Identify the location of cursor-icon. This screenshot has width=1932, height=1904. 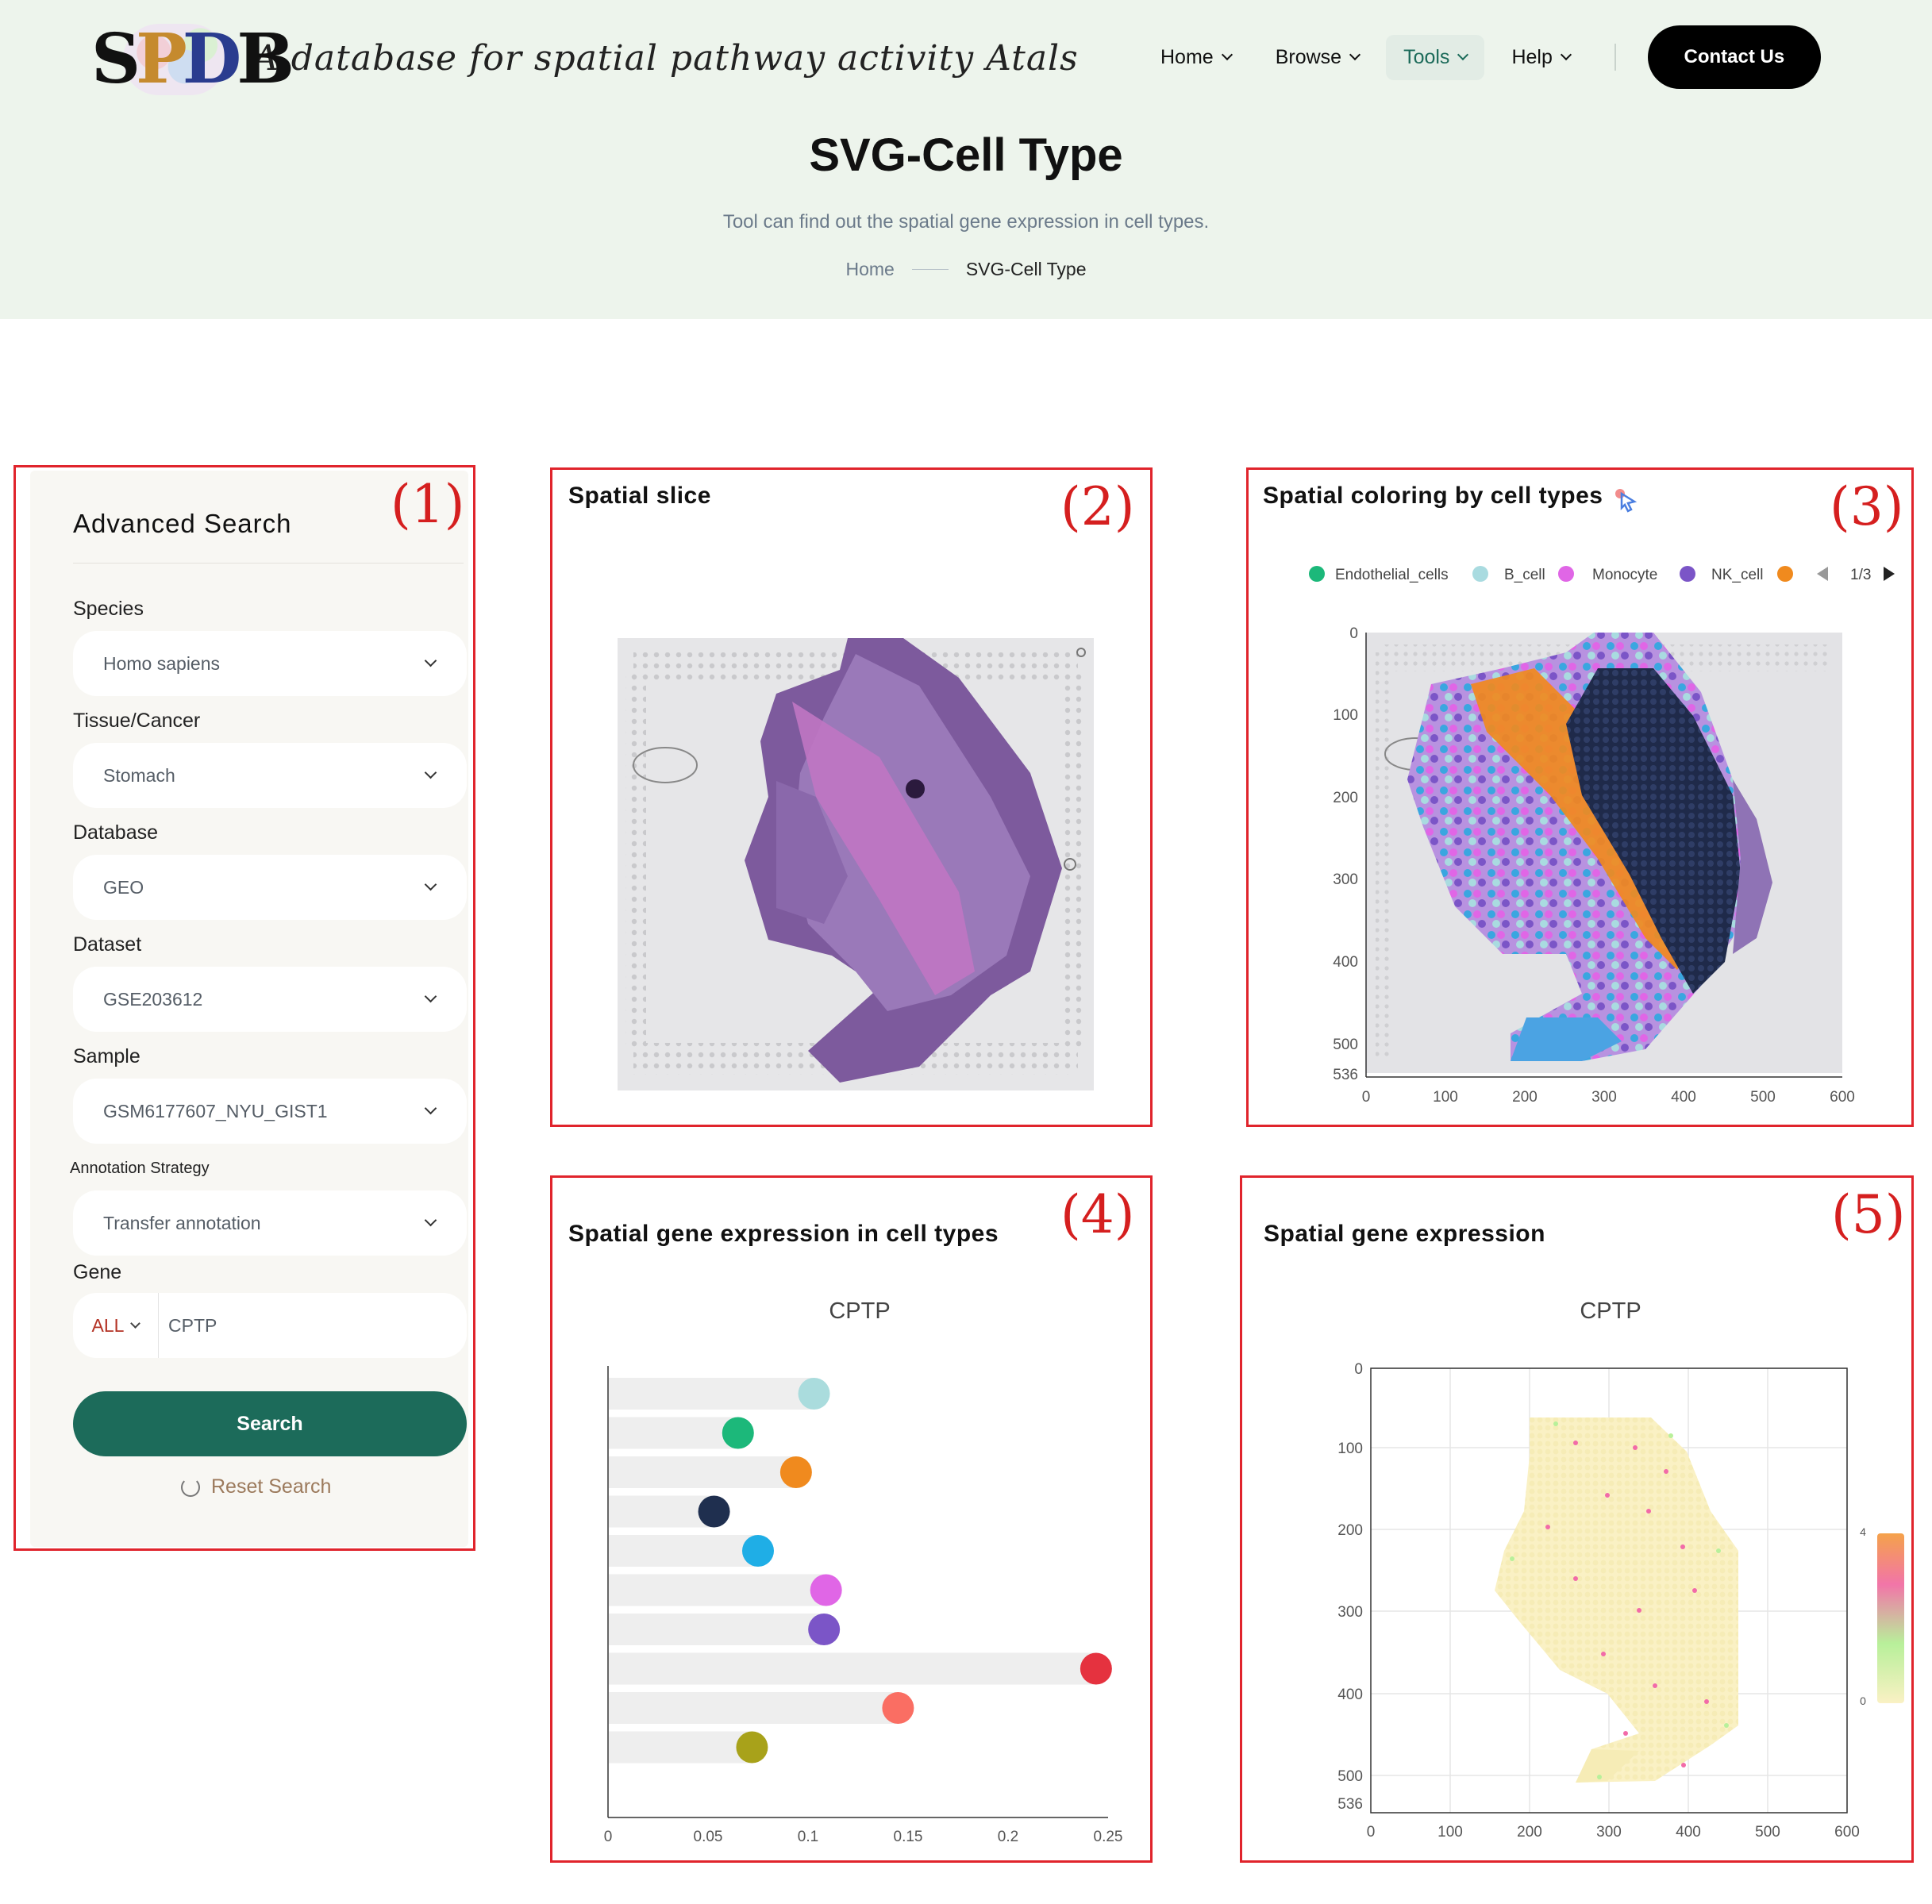
(1625, 500).